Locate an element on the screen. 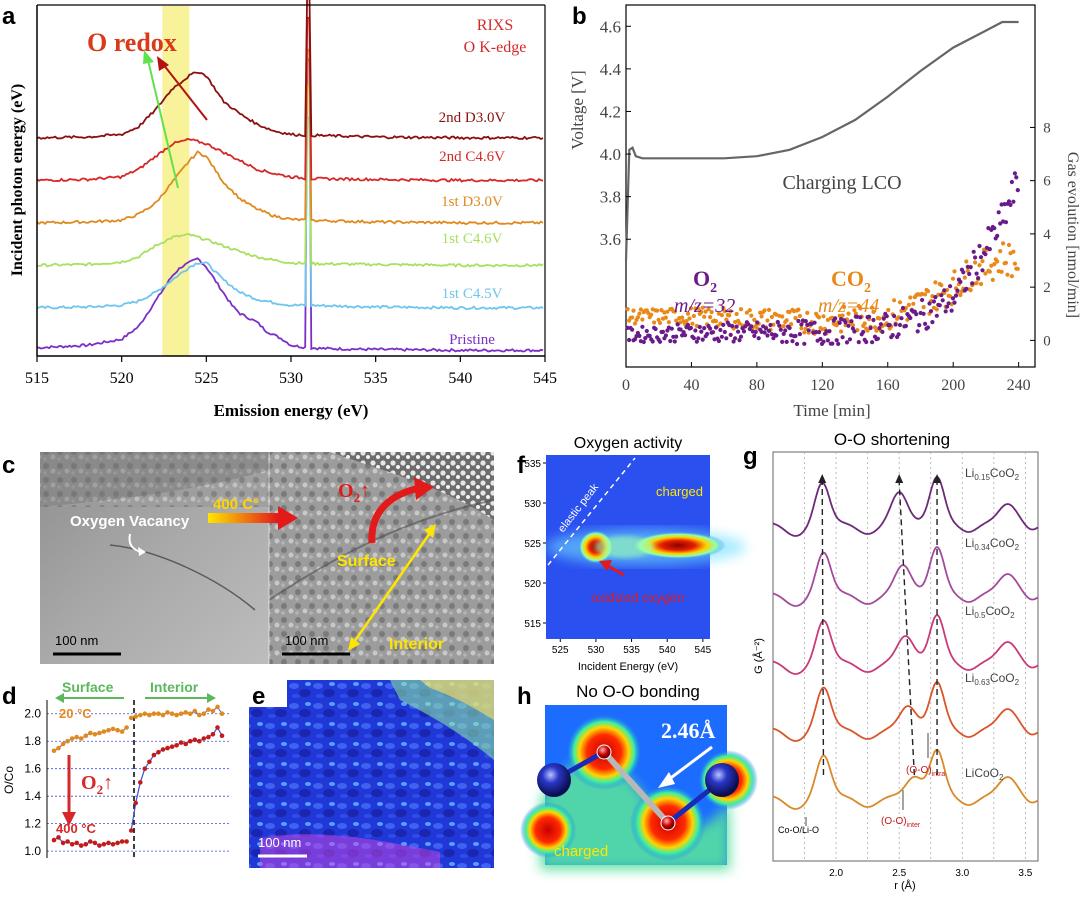  panel-a-label-4: 2nd C4.6V is located at coordinates (472, 157).